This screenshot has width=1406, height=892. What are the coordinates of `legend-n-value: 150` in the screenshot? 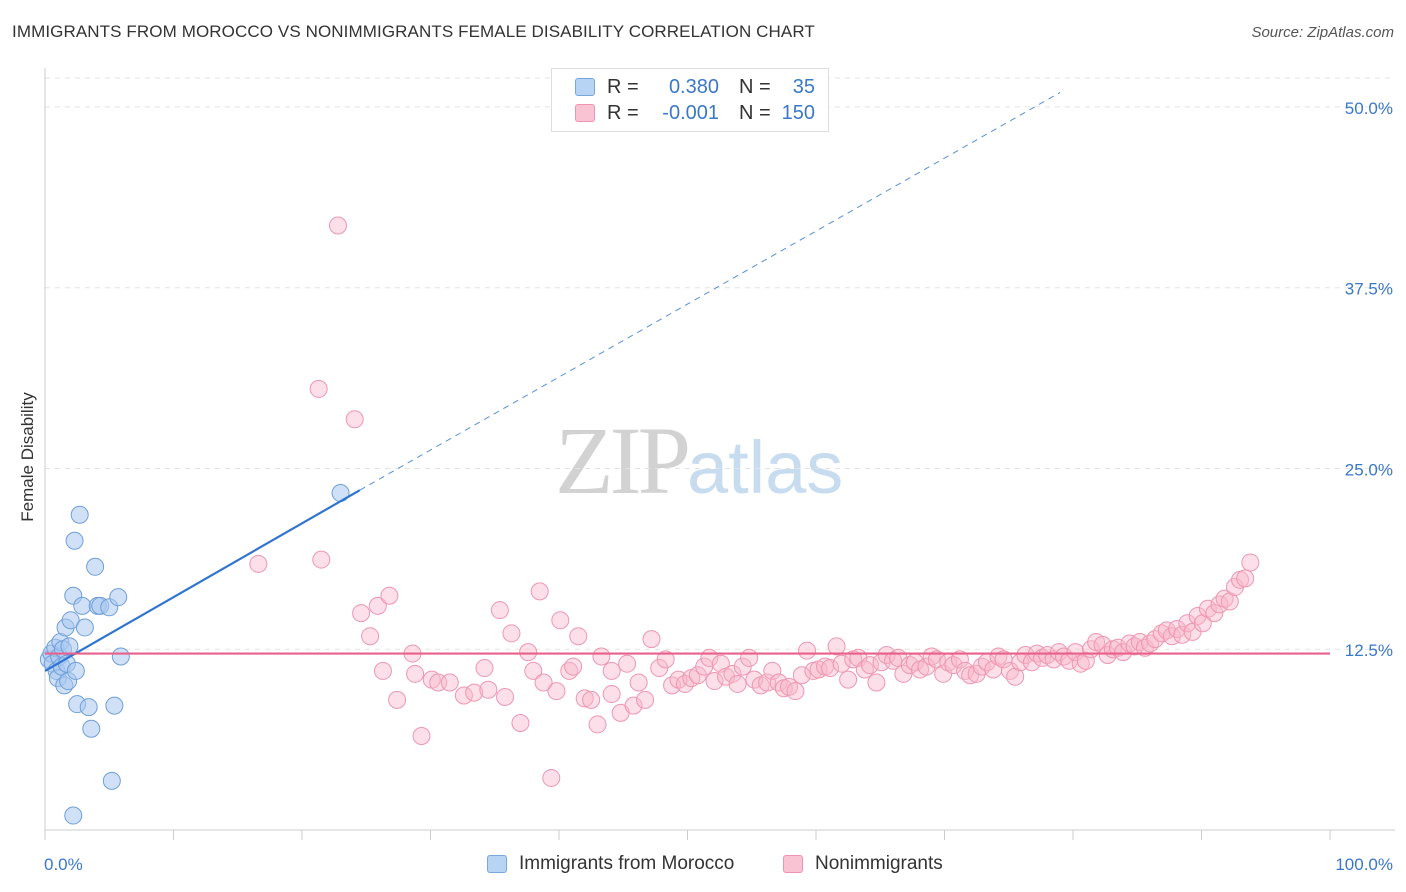 It's located at (798, 112).